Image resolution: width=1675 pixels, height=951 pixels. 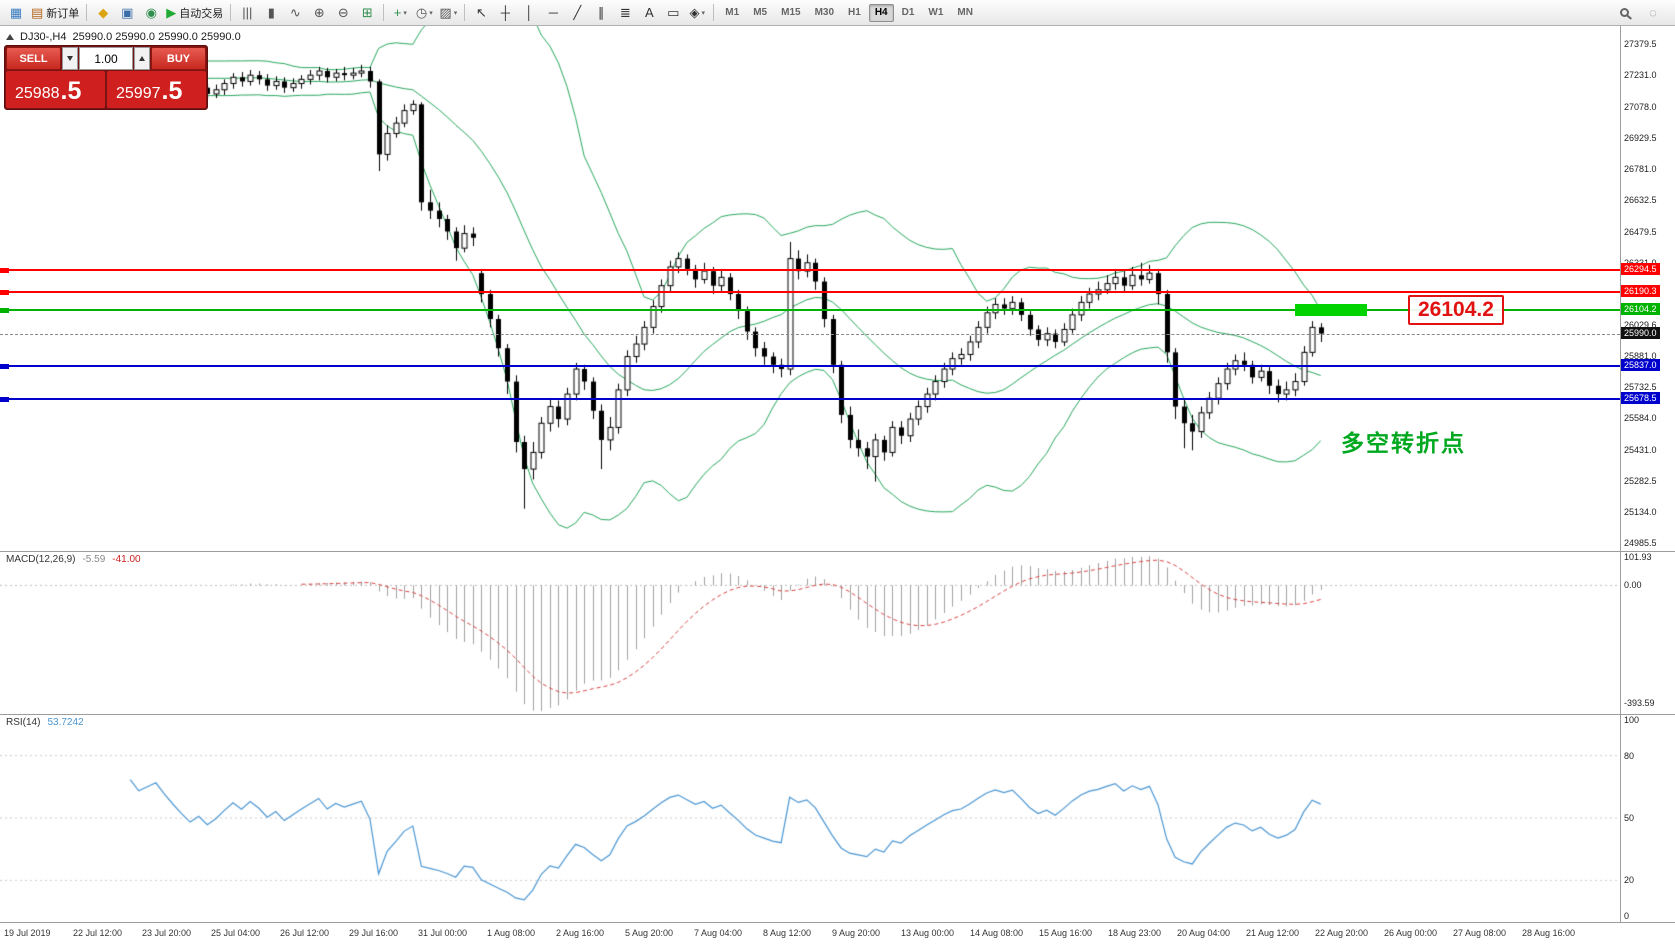 What do you see at coordinates (697, 13) in the screenshot?
I see `shapes-icon: ◈ ▾` at bounding box center [697, 13].